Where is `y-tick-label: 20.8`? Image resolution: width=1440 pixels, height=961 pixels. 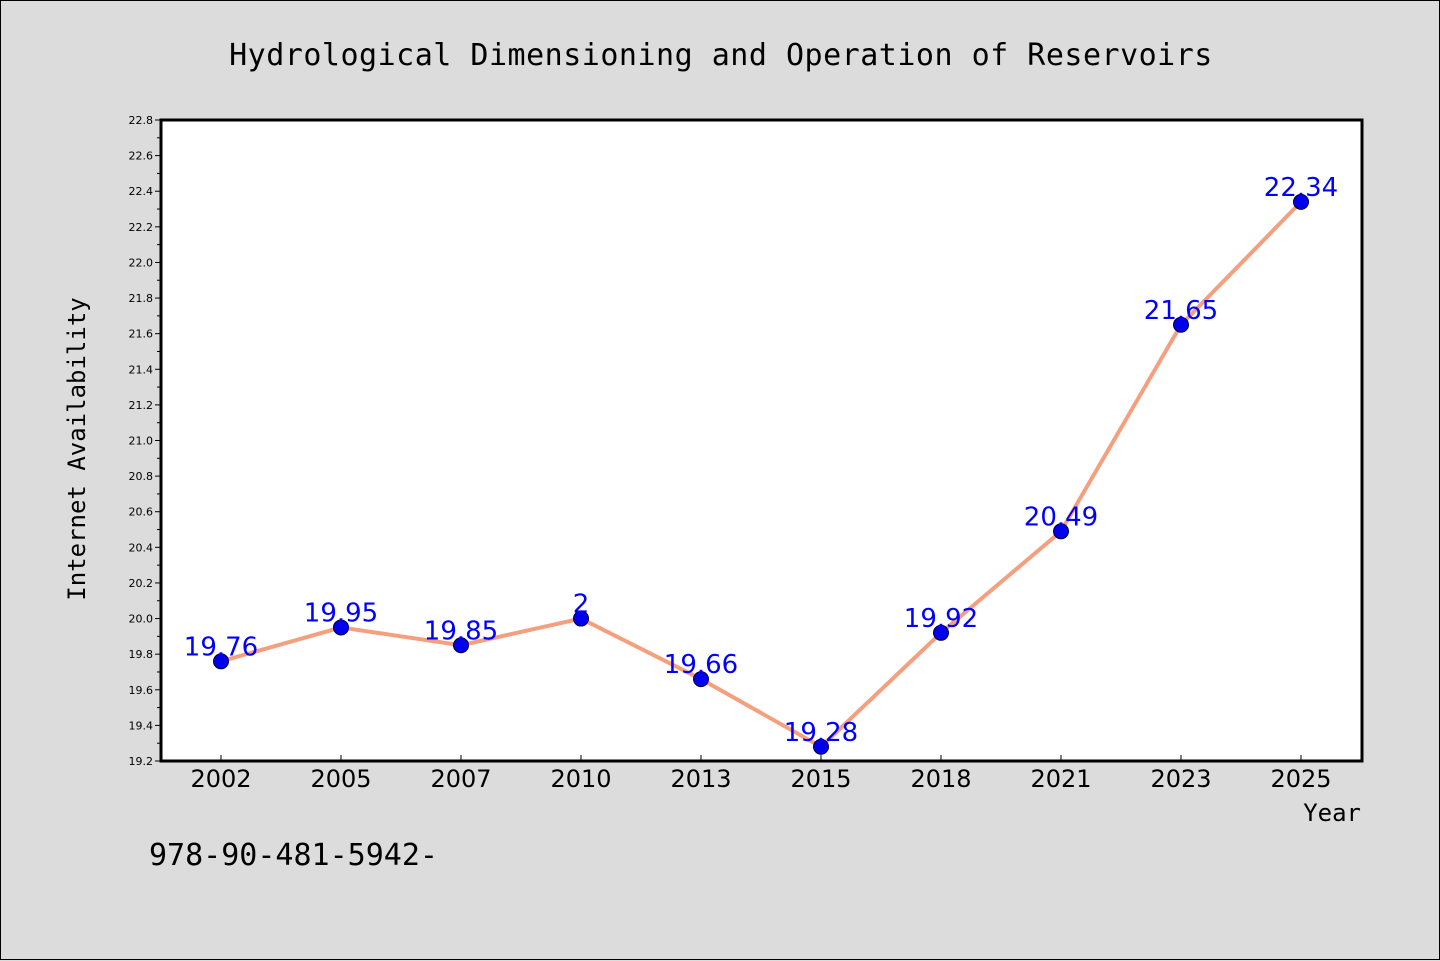
y-tick-label: 20.8 is located at coordinates (141, 476).